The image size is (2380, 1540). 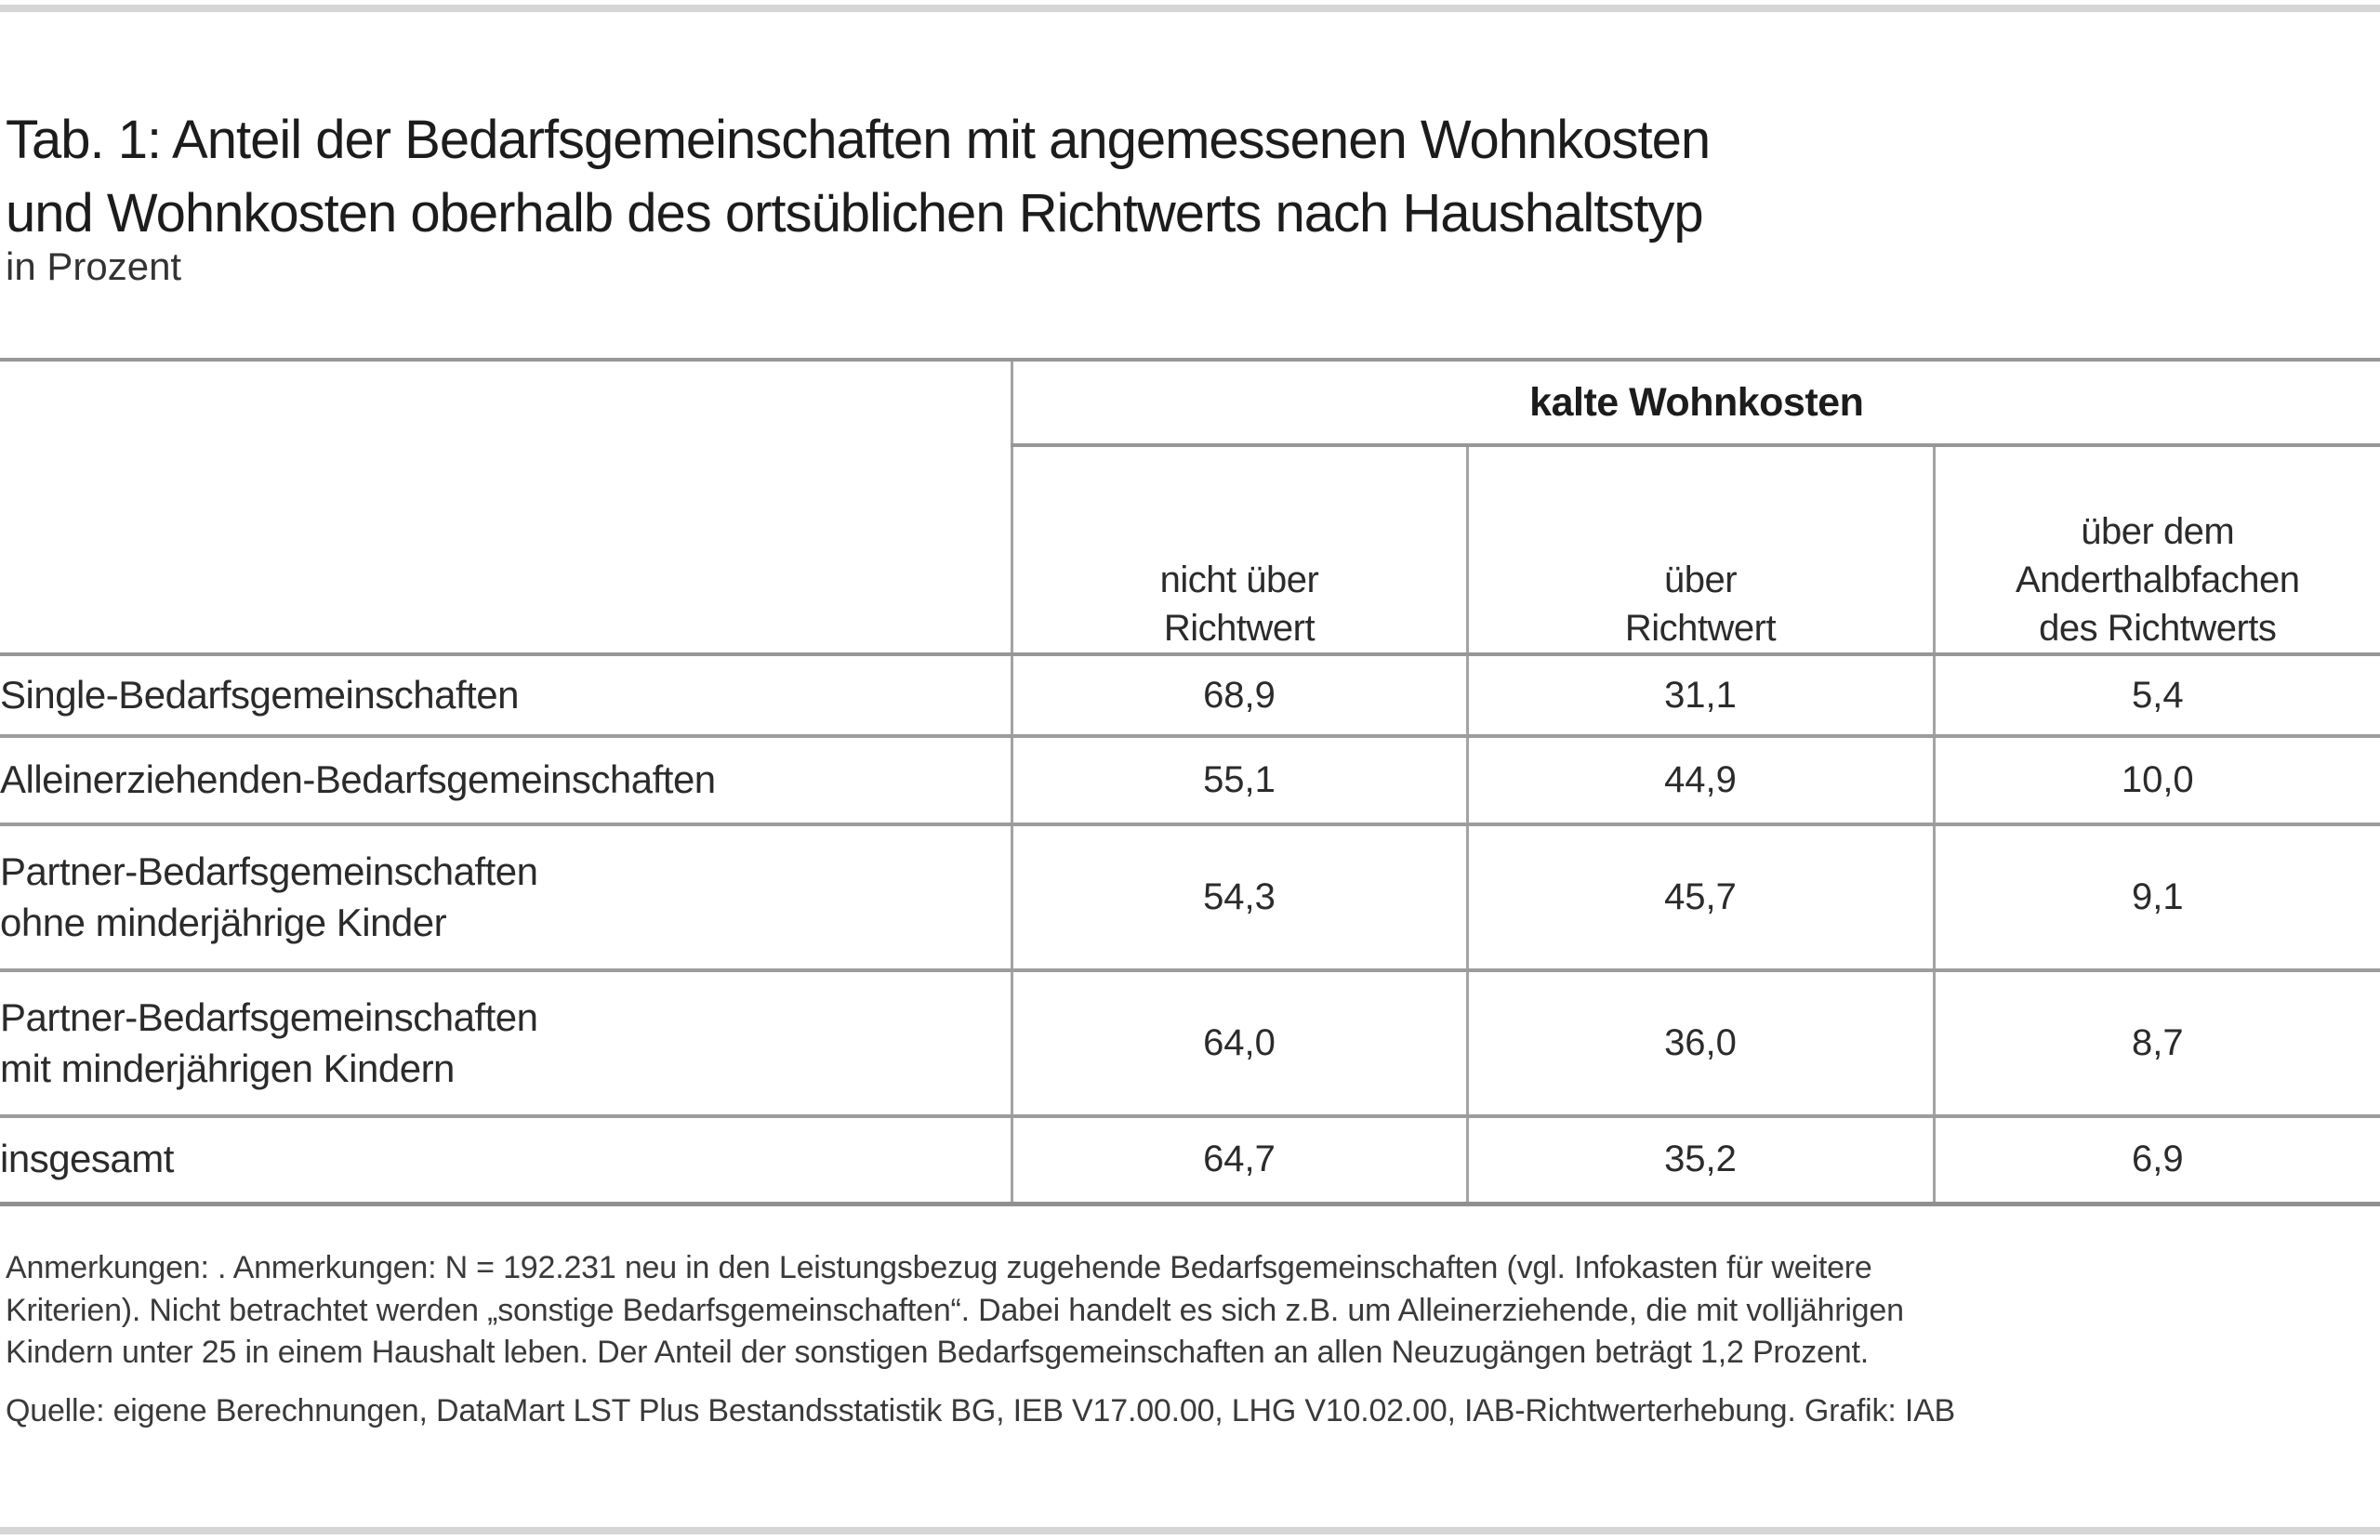 What do you see at coordinates (1699, 696) in the screenshot?
I see `value-cell: 31,1` at bounding box center [1699, 696].